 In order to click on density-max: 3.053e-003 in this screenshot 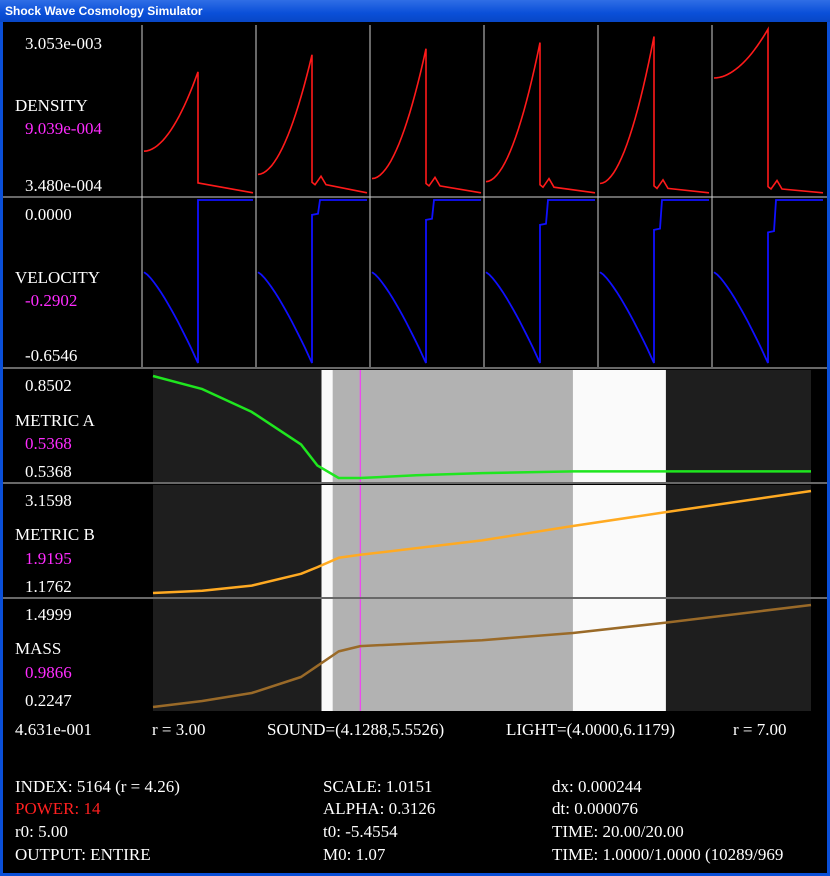, I will do `click(63, 43)`.